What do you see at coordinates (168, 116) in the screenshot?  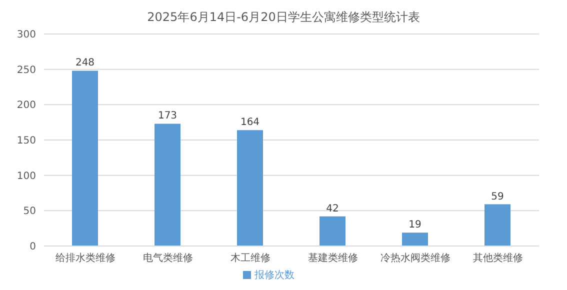 I see `data-label: 173` at bounding box center [168, 116].